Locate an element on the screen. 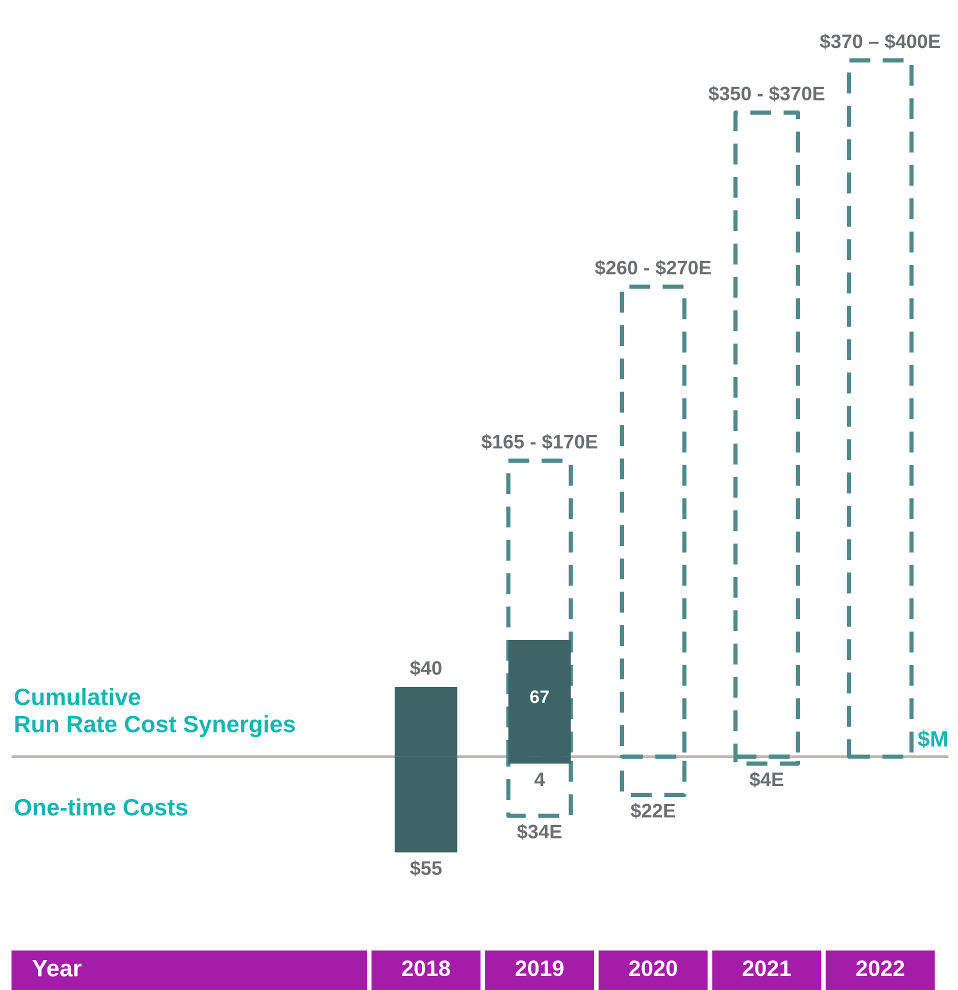  y-axis-title: $M is located at coordinates (932, 739).